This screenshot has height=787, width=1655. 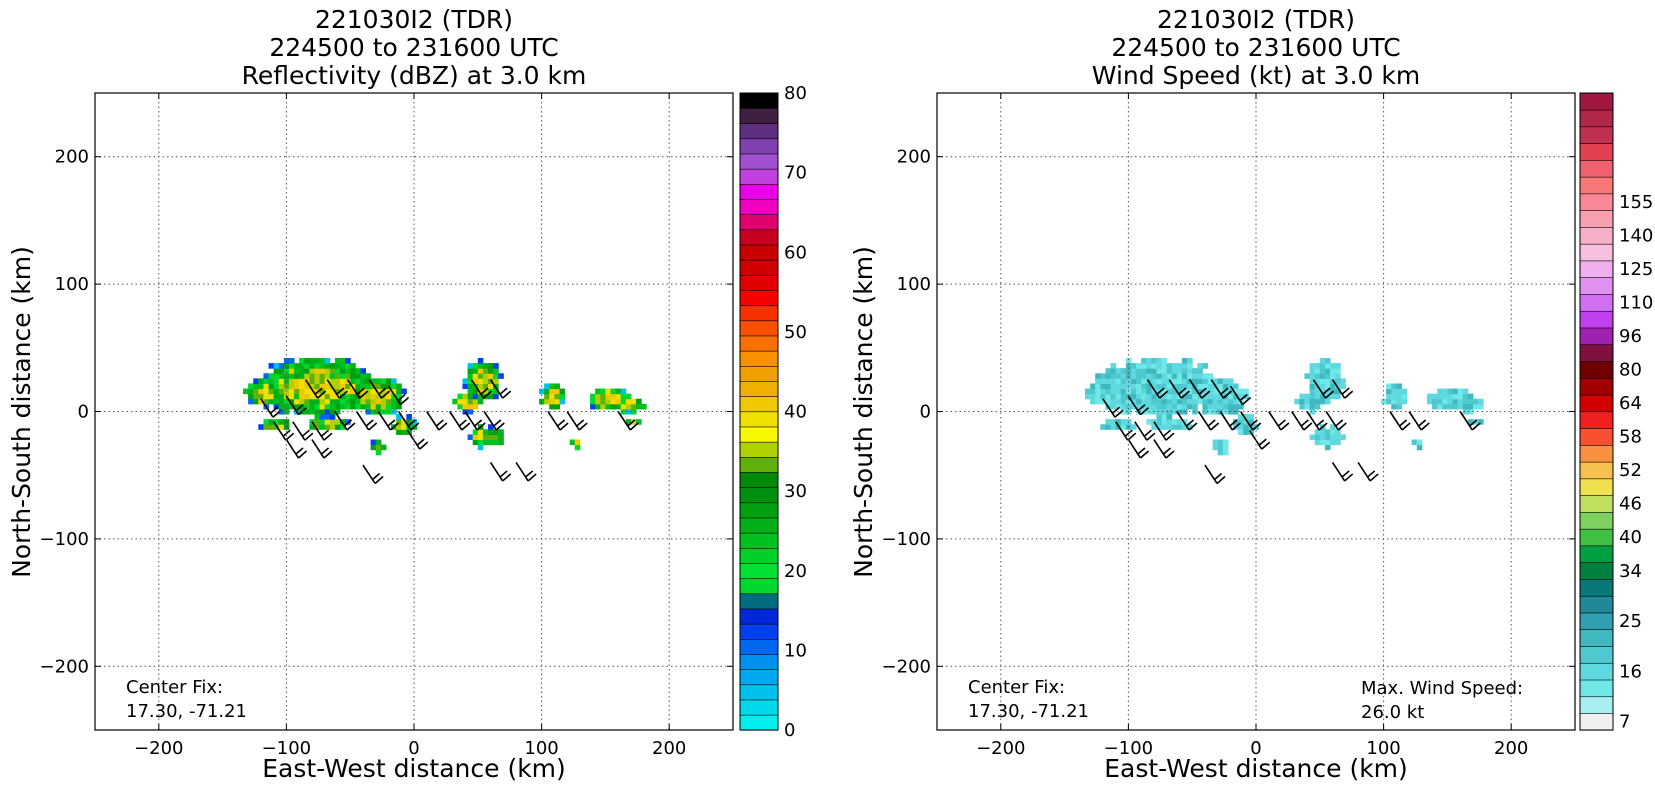 I want to click on y-axis-label: North-South distance (km), so click(x=863, y=412).